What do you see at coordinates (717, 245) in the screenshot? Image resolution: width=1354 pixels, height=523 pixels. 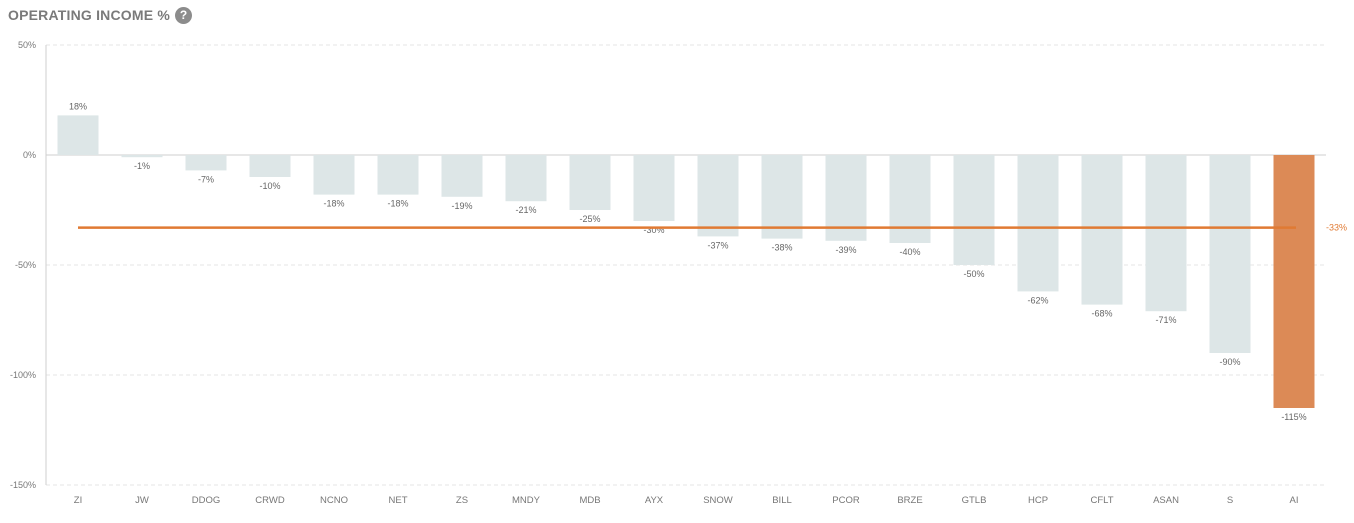 I see `data-label: -37%` at bounding box center [717, 245].